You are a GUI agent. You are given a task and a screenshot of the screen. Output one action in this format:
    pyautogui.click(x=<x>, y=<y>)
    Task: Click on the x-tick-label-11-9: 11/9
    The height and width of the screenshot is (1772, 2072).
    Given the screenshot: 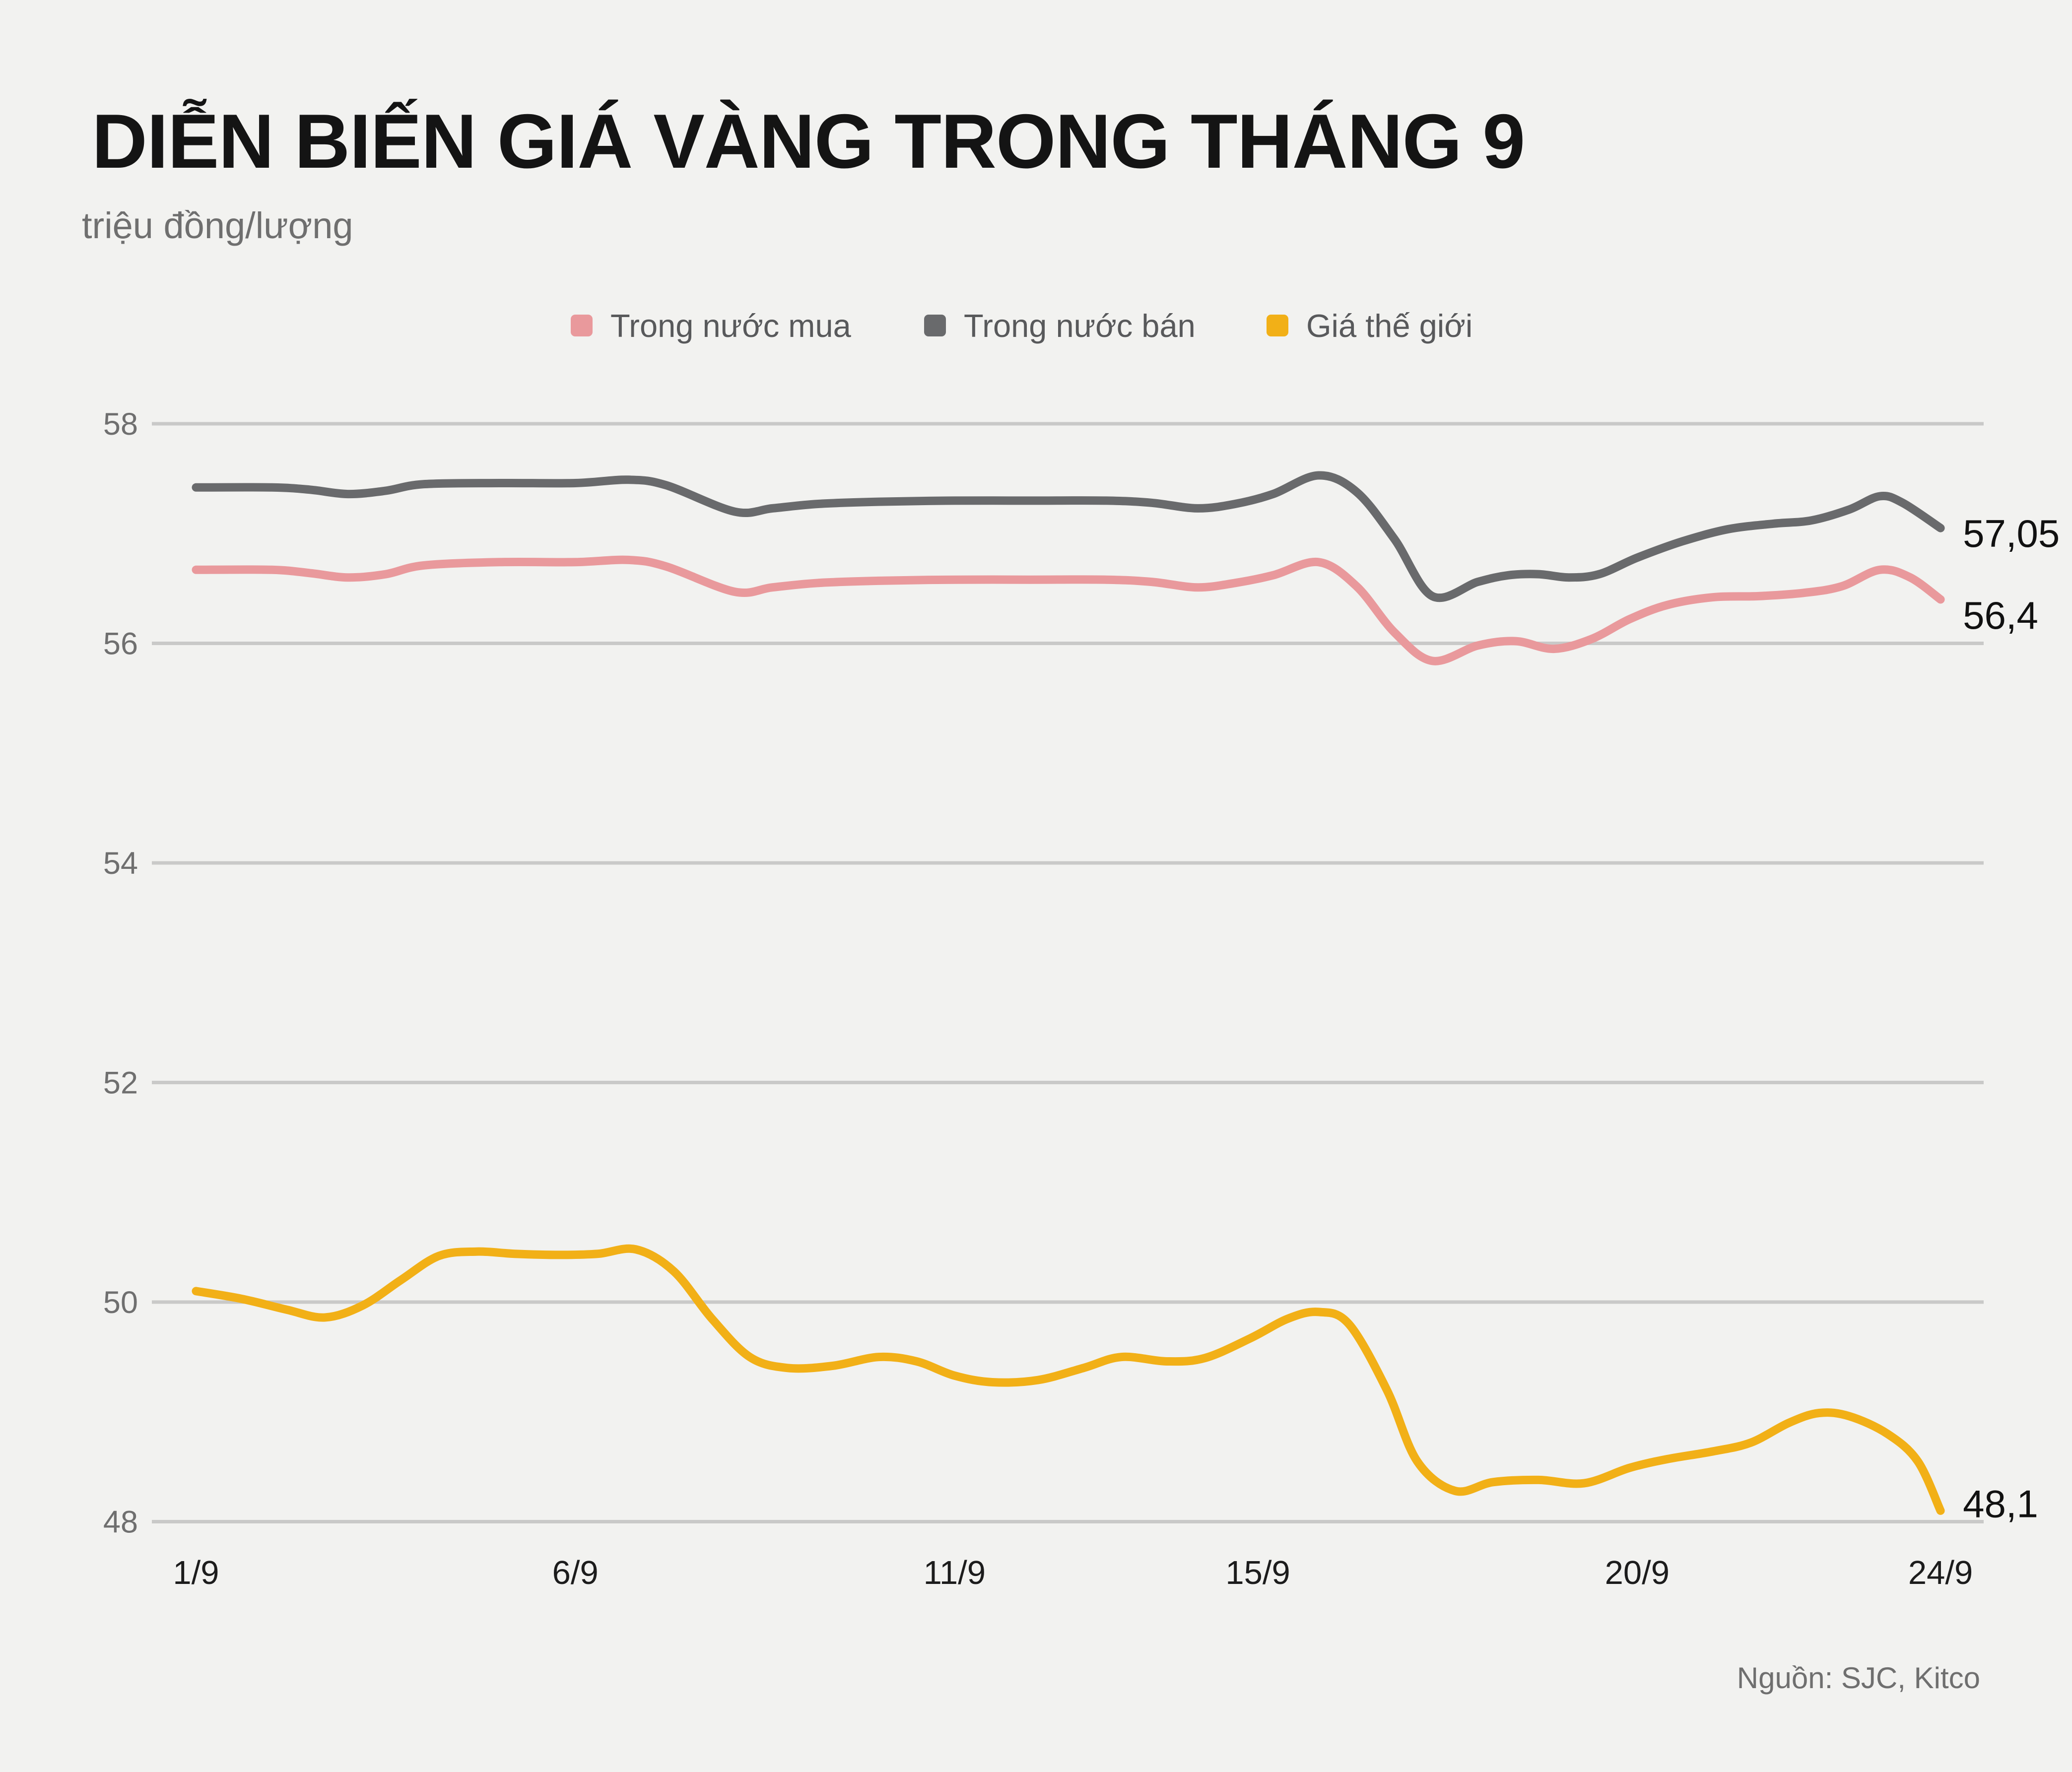 What is the action you would take?
    pyautogui.click(x=955, y=1572)
    